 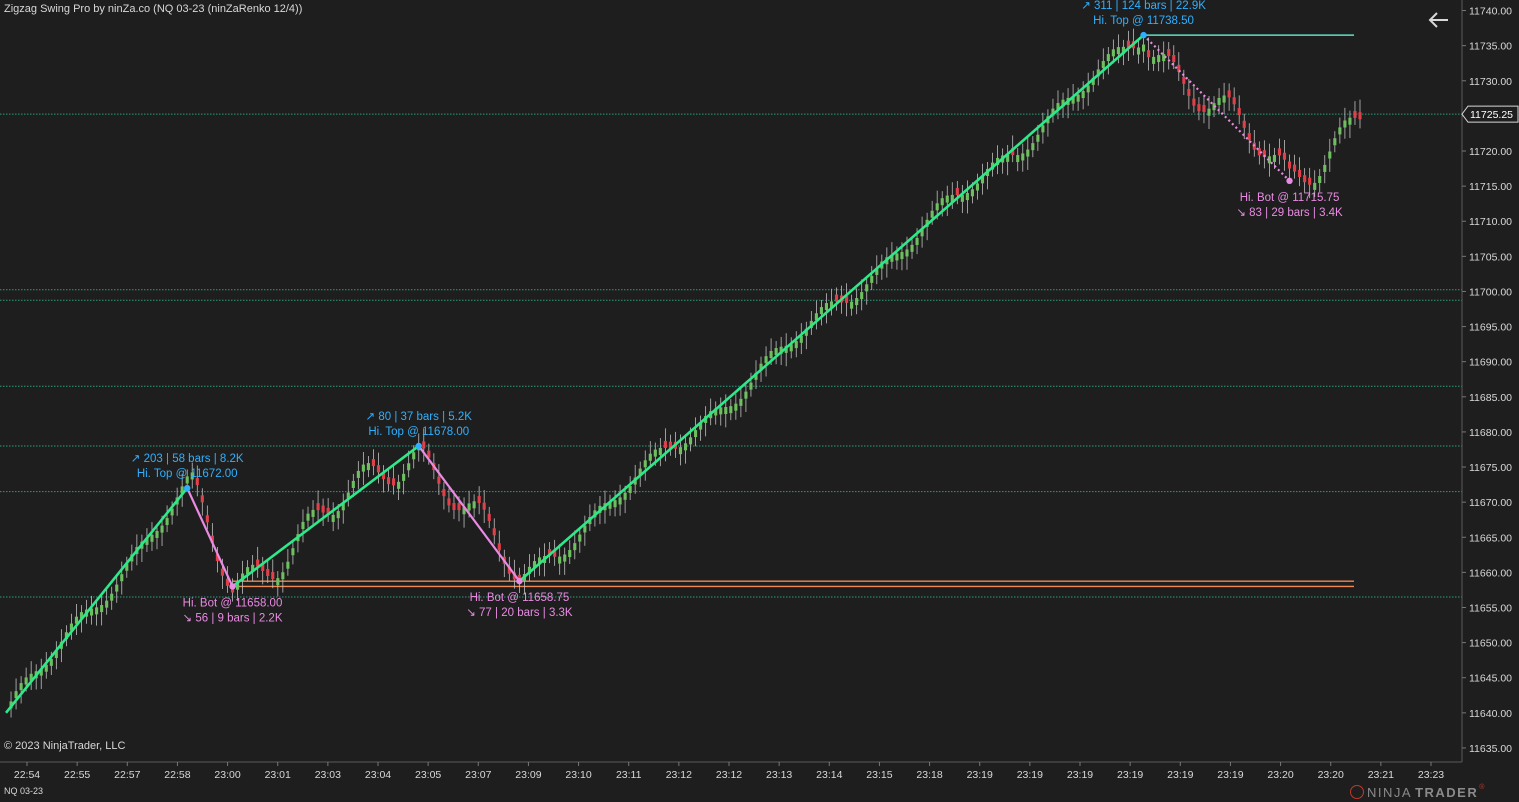 What do you see at coordinates (729, 775) in the screenshot?
I see `x-tick-label: 23:12` at bounding box center [729, 775].